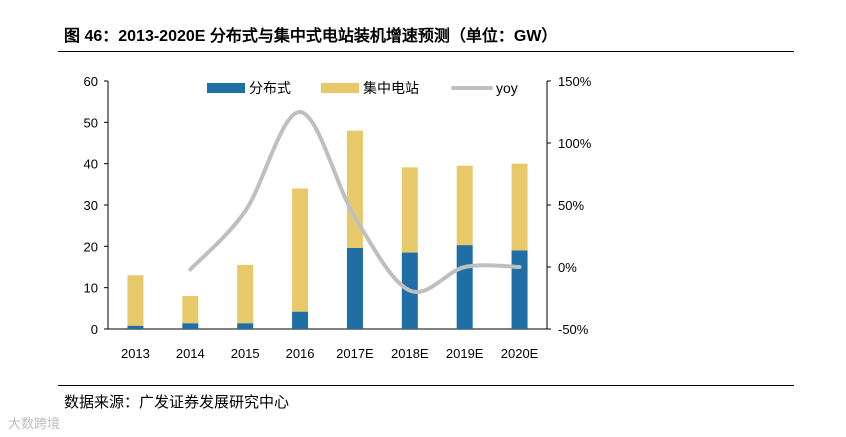 This screenshot has width=846, height=437. Describe the element at coordinates (507, 88) in the screenshot. I see `legend-label-yoy: yoy` at that location.